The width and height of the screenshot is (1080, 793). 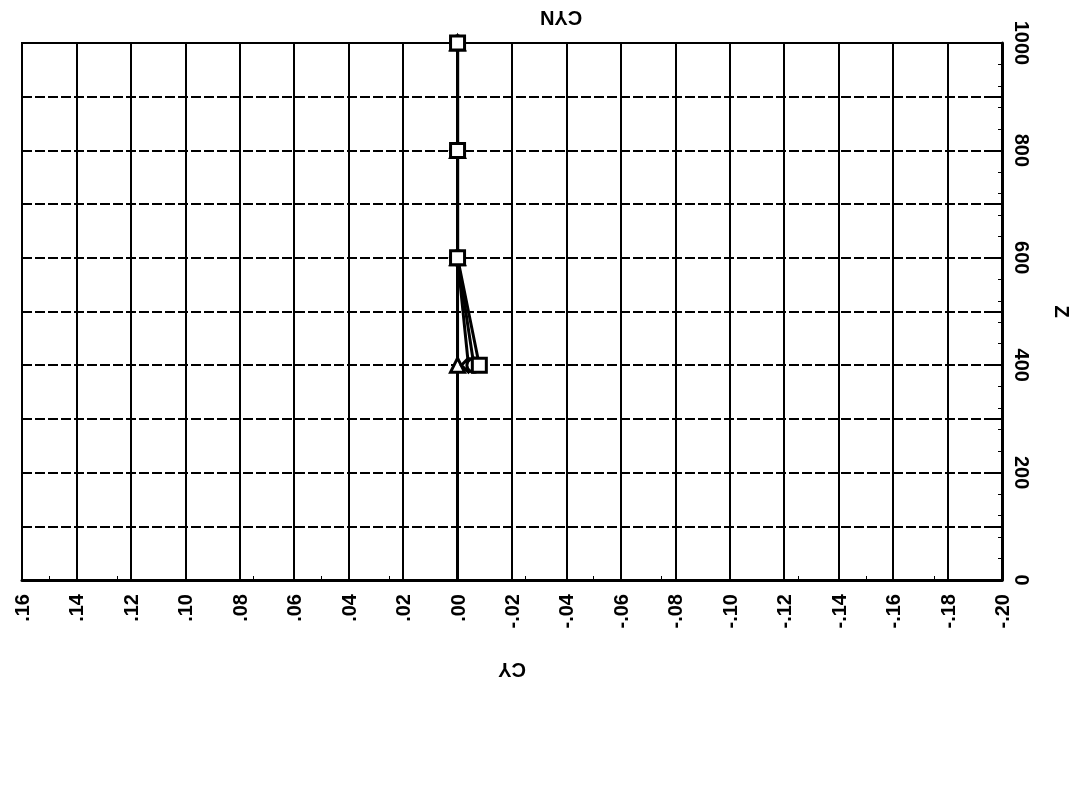 What do you see at coordinates (239, 608) in the screenshot?
I see `x-tick-label: .08` at bounding box center [239, 608].